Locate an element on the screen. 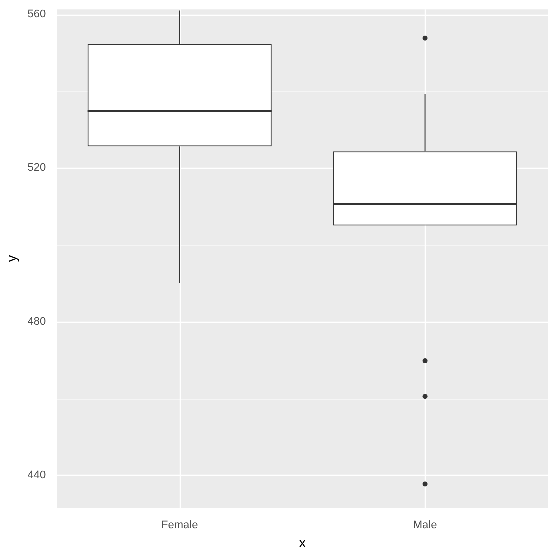 The image size is (553, 552). x-axis-title: x is located at coordinates (302, 542).